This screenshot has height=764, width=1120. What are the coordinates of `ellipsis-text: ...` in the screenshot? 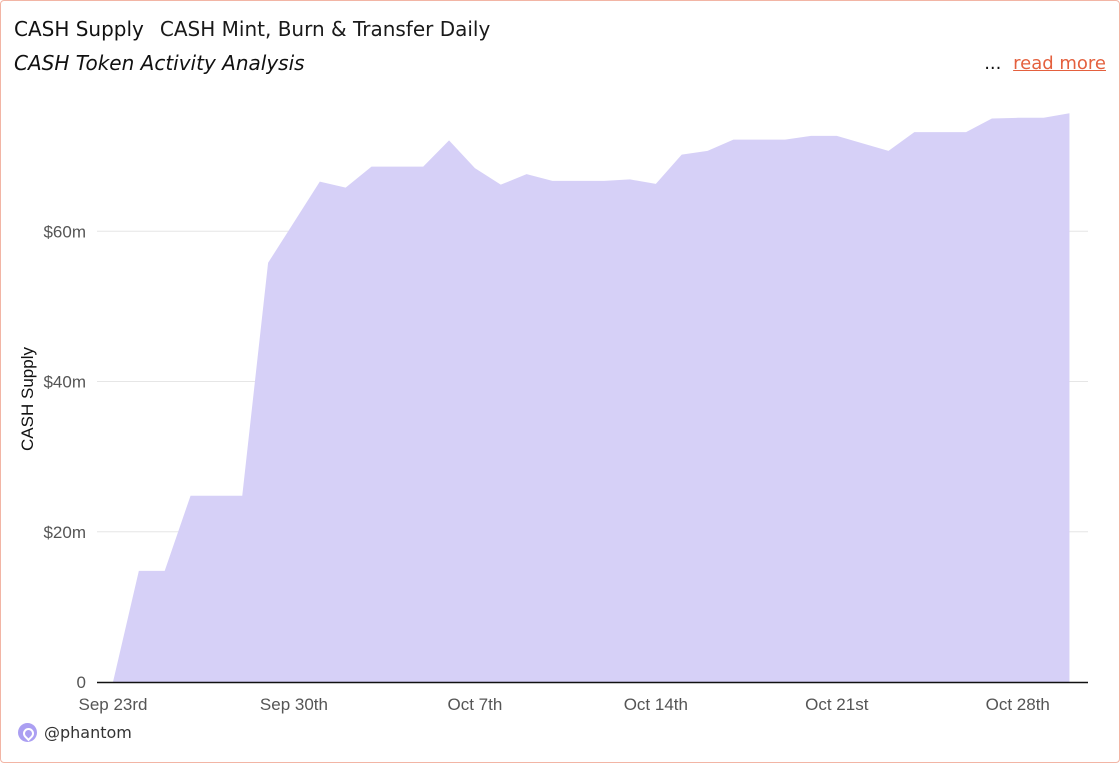 It's located at (993, 63).